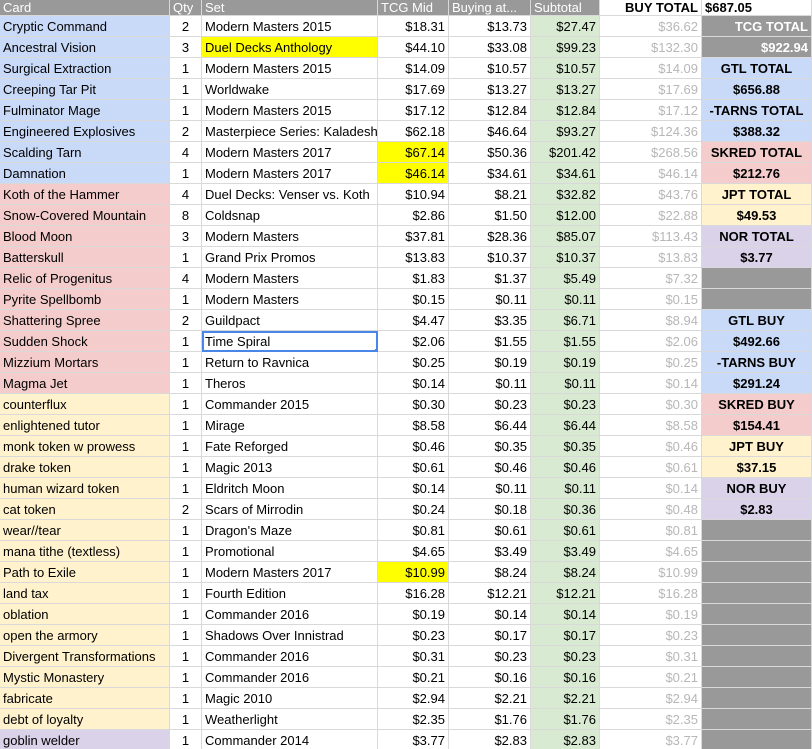 This screenshot has width=812, height=749. What do you see at coordinates (490, 425) in the screenshot?
I see `buying-at-cell: $6.44` at bounding box center [490, 425].